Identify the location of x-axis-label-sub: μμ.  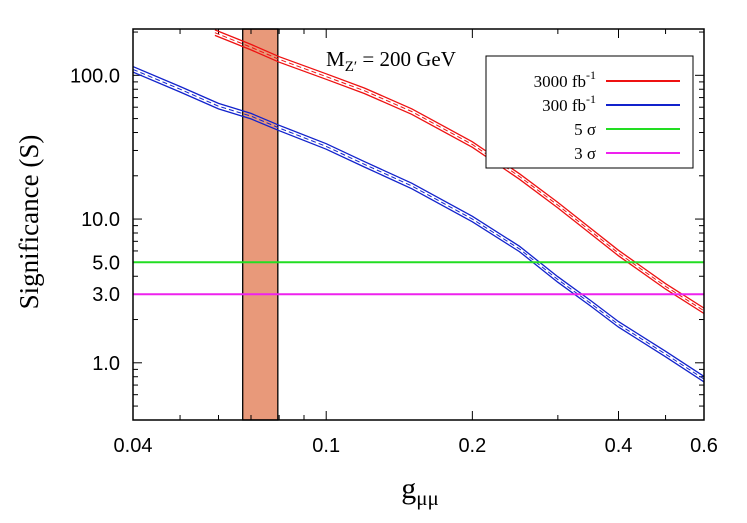
(427, 498).